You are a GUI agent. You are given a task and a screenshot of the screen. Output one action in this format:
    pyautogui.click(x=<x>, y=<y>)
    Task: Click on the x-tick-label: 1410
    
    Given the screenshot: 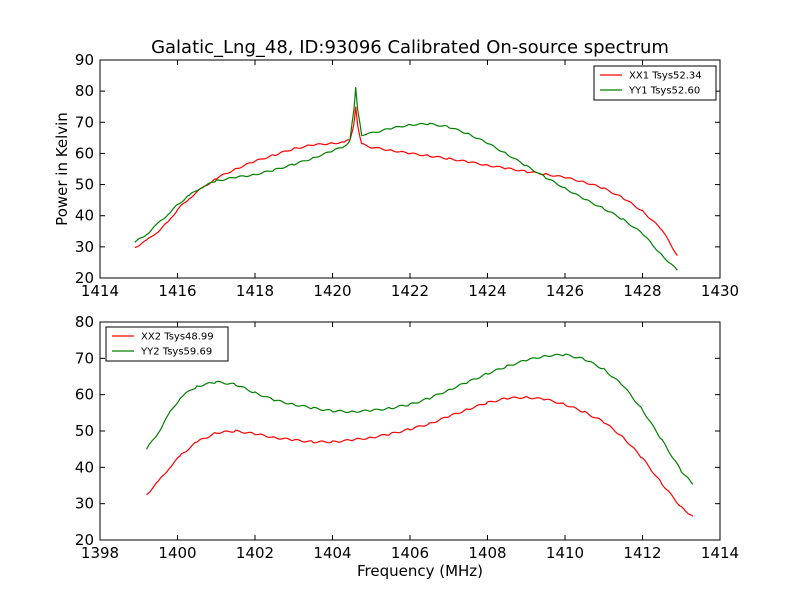 What is the action you would take?
    pyautogui.click(x=565, y=553)
    